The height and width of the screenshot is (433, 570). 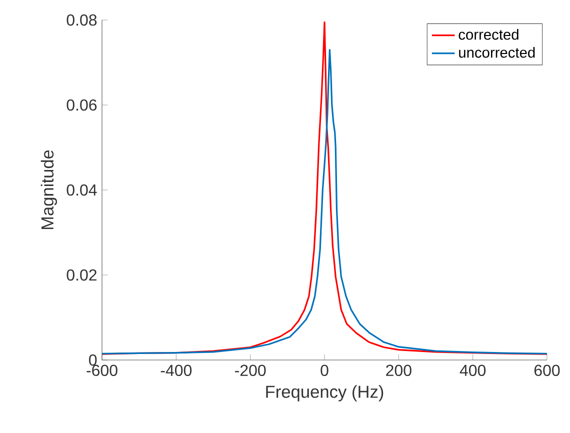 I want to click on x-tick-label: -200, so click(x=250, y=370).